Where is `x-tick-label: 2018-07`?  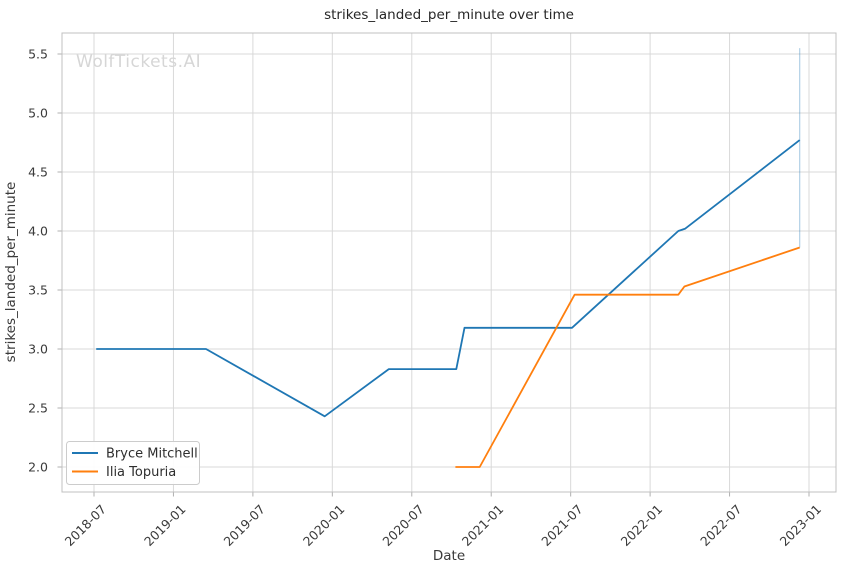 x-tick-label: 2018-07 is located at coordinates (86, 526).